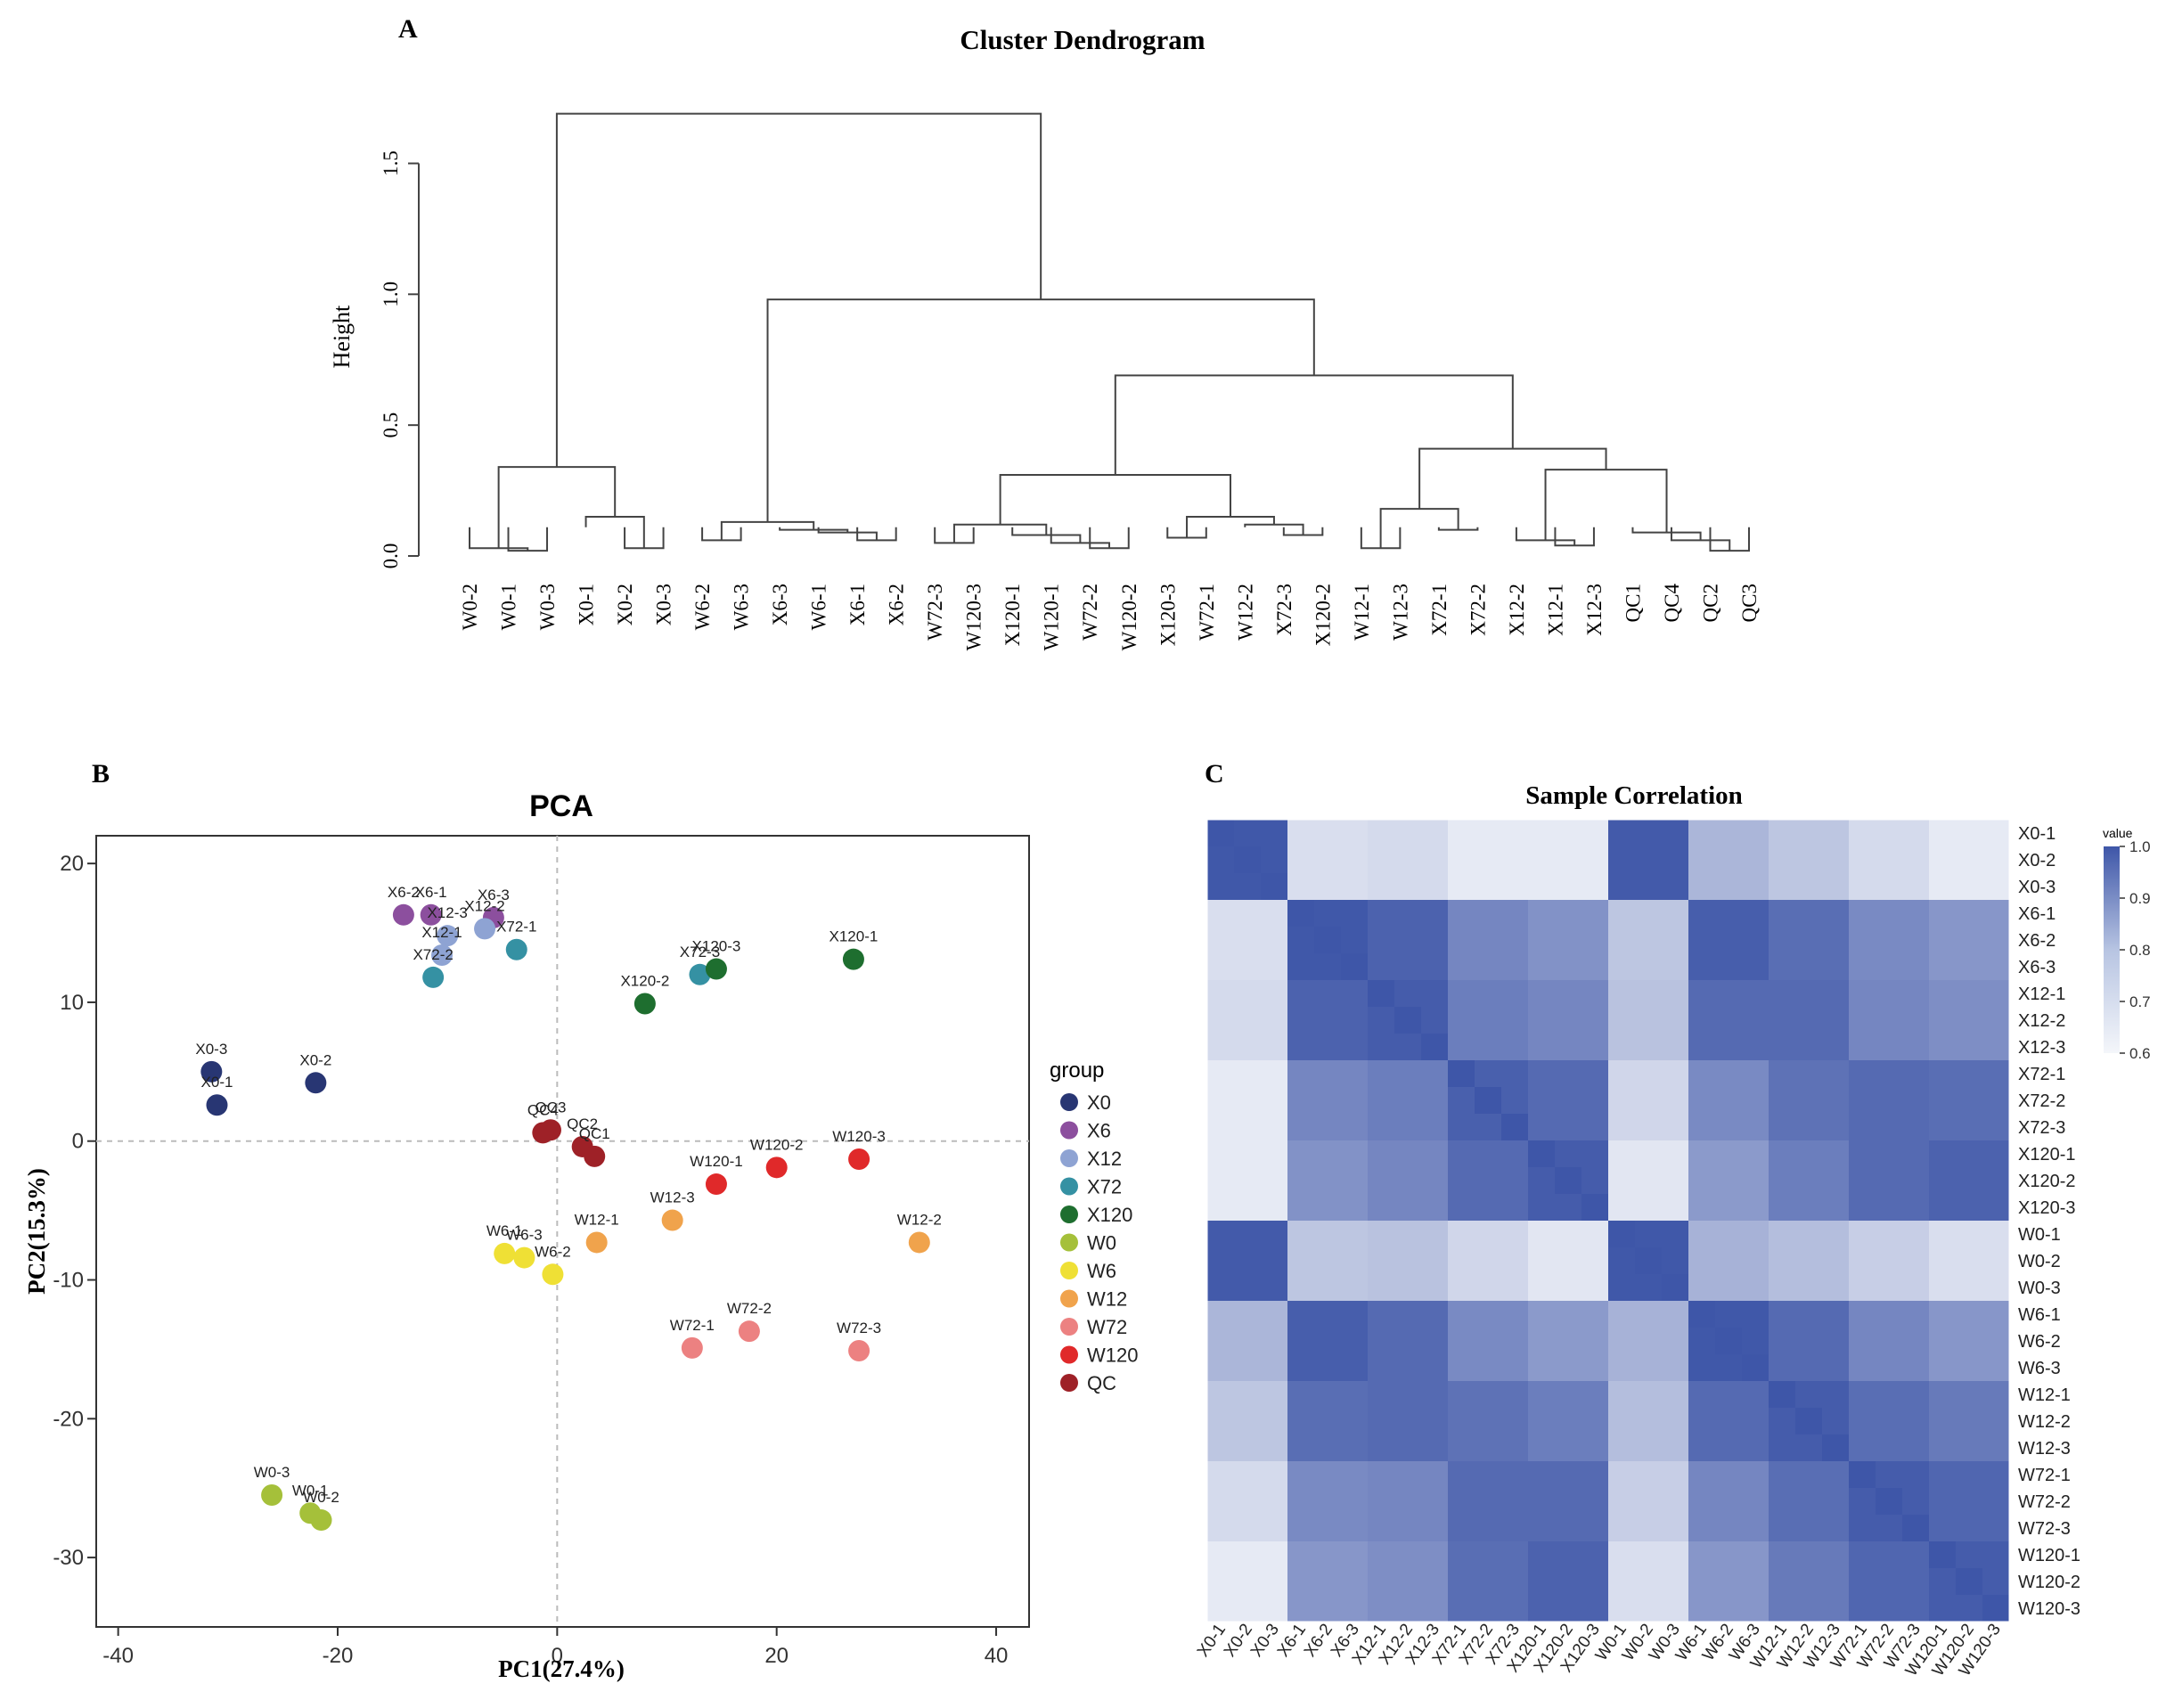 The width and height of the screenshot is (2174, 1708). I want to click on heatmap-row-label: X6-3, so click(2036, 967).